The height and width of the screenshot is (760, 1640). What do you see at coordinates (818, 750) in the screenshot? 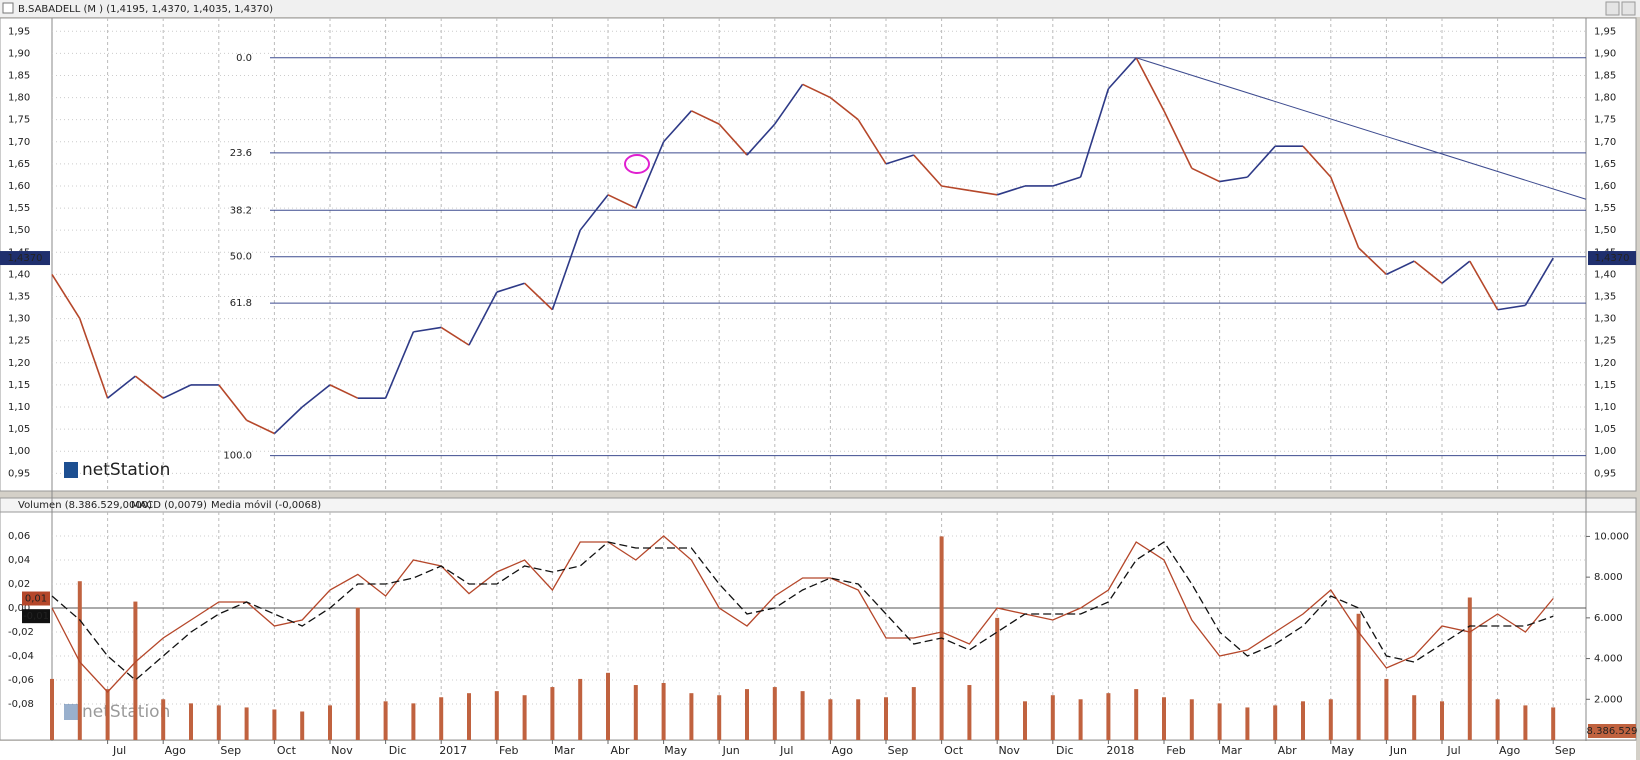
I see `x-axis-strip` at bounding box center [818, 750].